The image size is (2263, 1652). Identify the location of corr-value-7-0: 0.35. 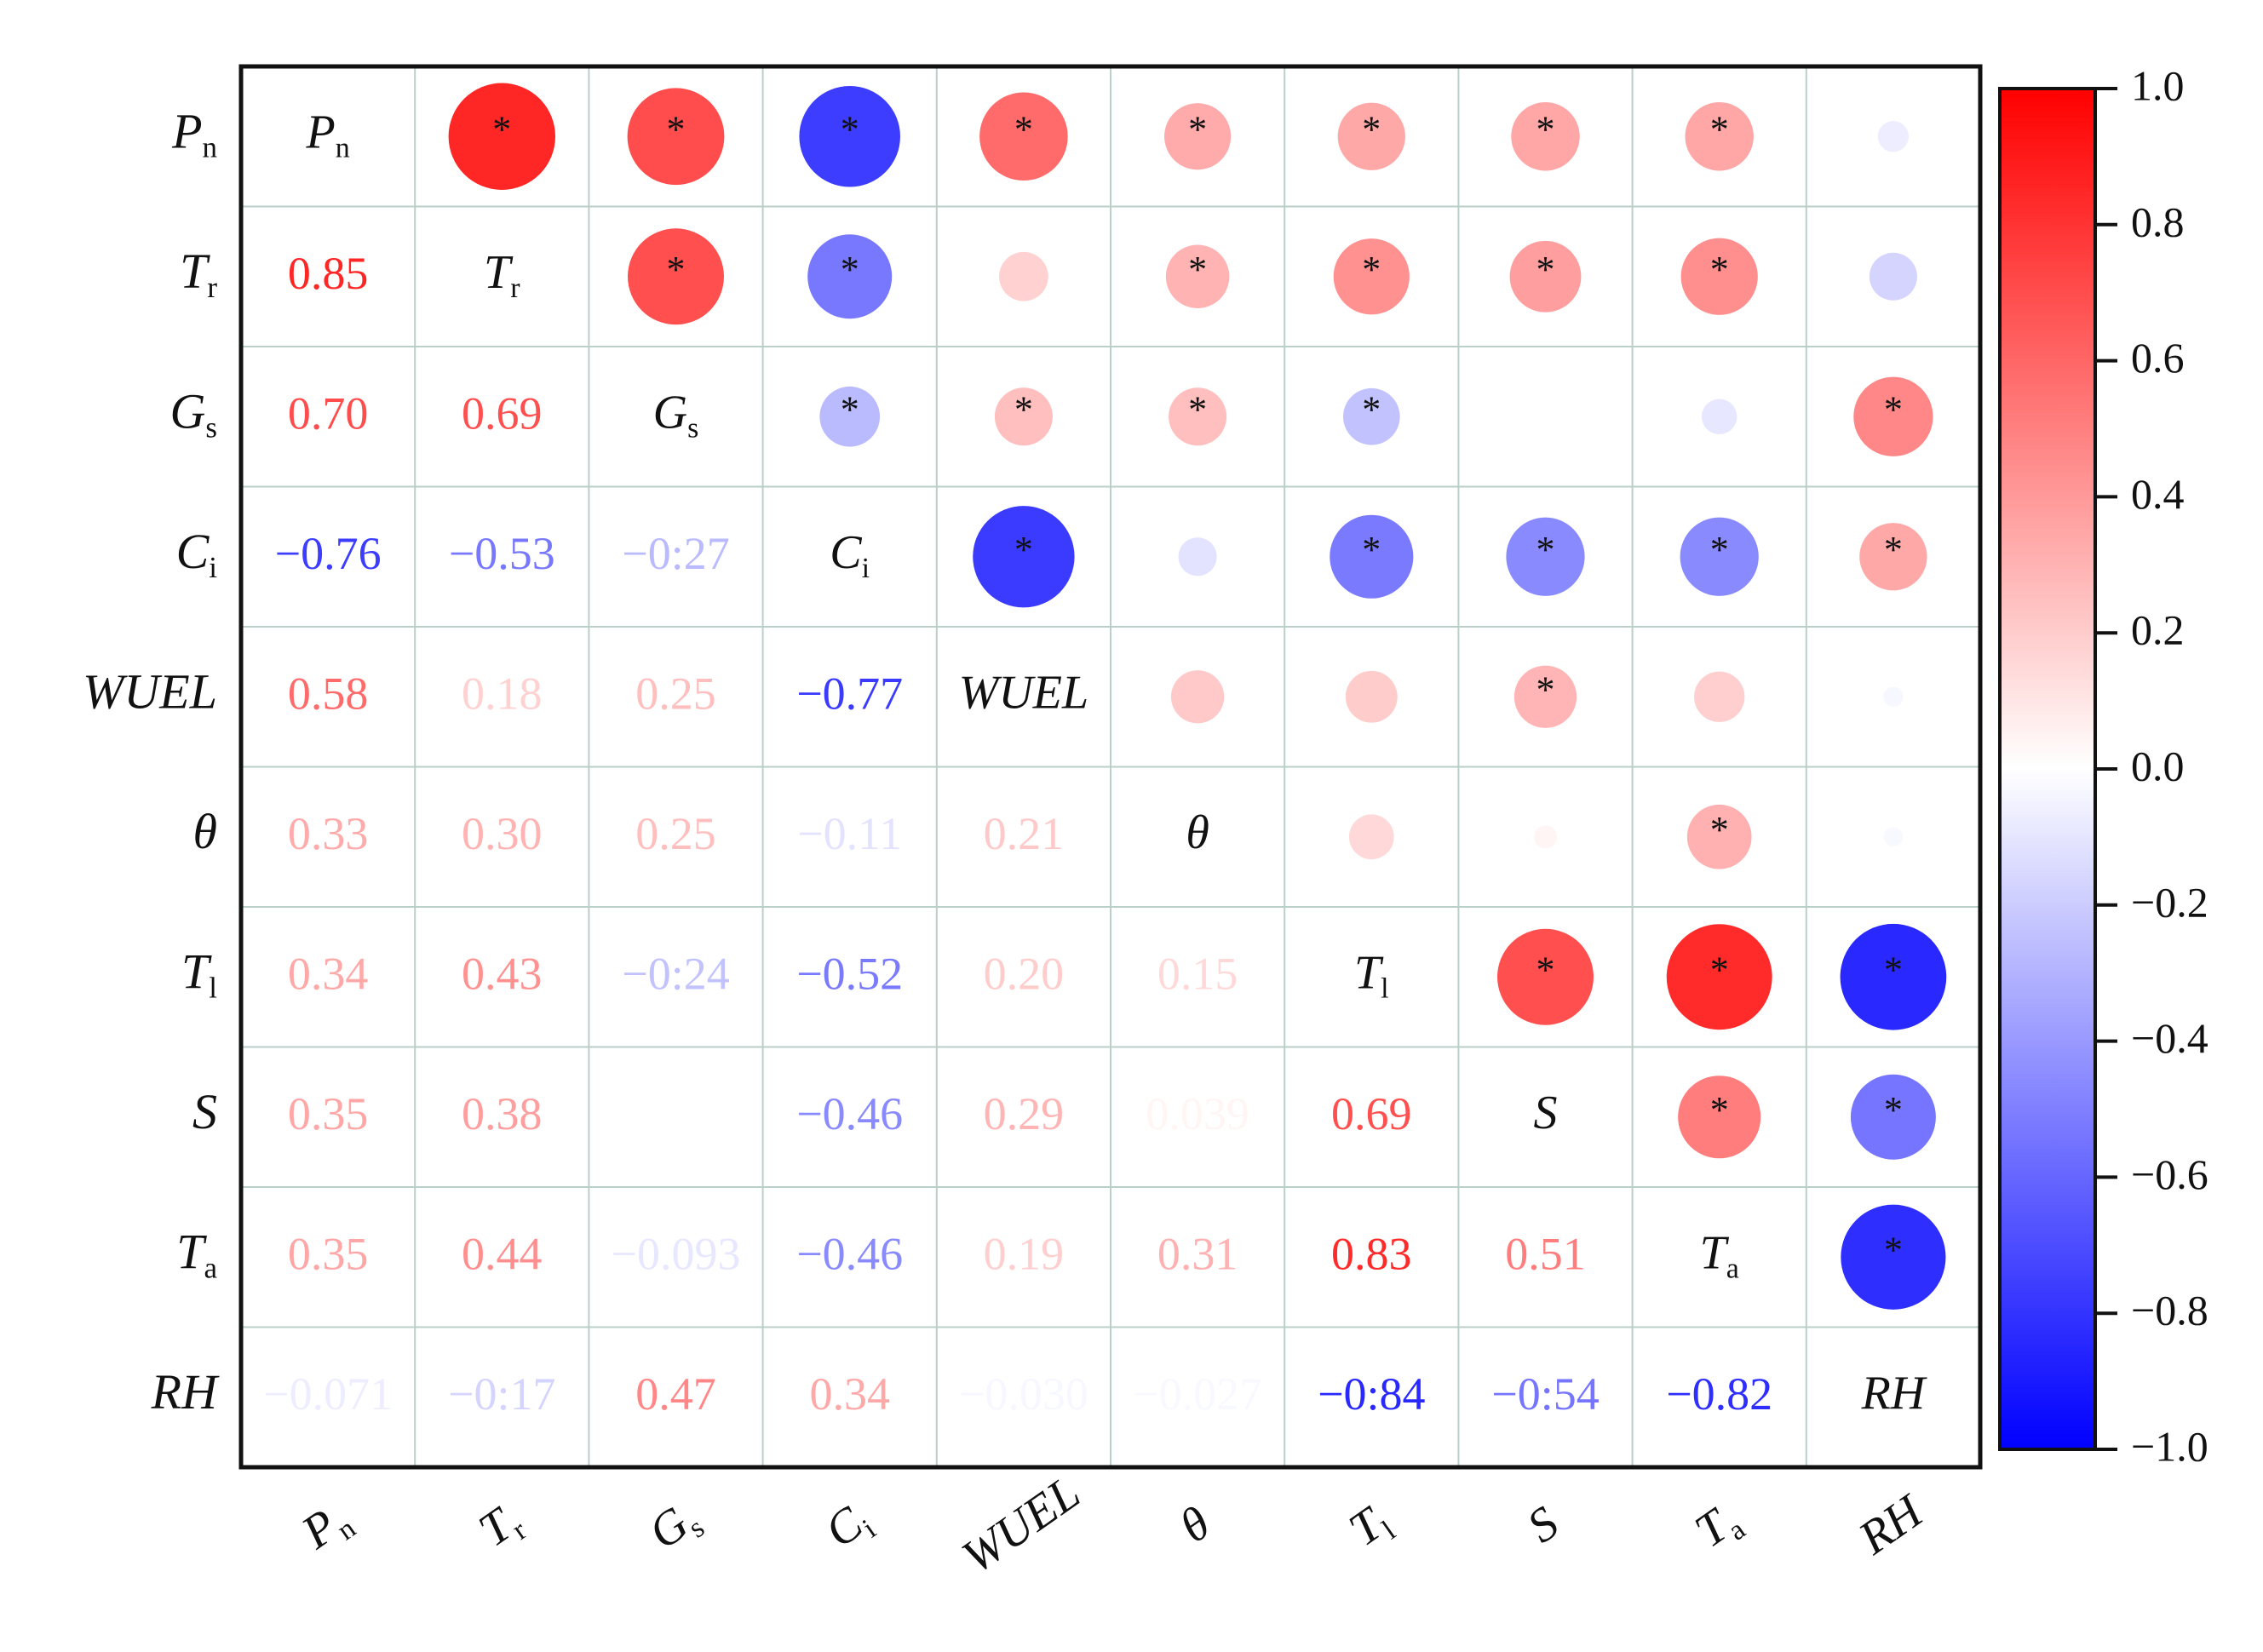
(328, 1113).